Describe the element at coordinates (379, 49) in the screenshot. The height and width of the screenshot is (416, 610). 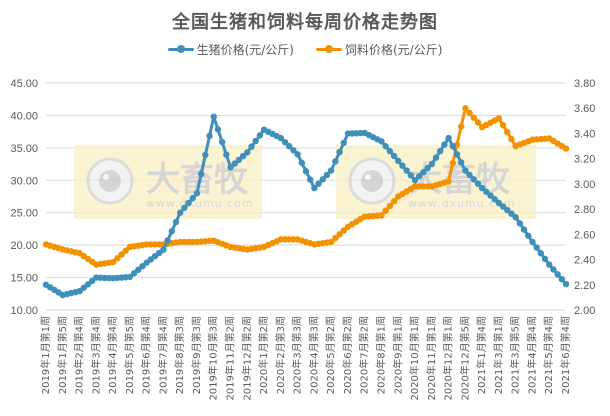
I see `legend-item-feed: 饲料价格(元/公斤)` at that location.